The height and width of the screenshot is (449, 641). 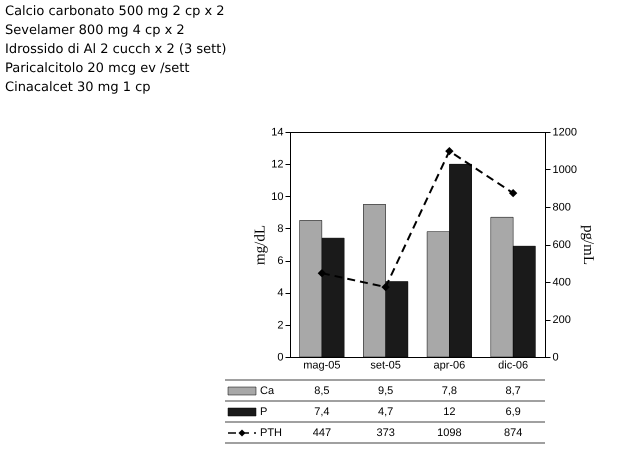 I want to click on data-label: 373, so click(x=385, y=433).